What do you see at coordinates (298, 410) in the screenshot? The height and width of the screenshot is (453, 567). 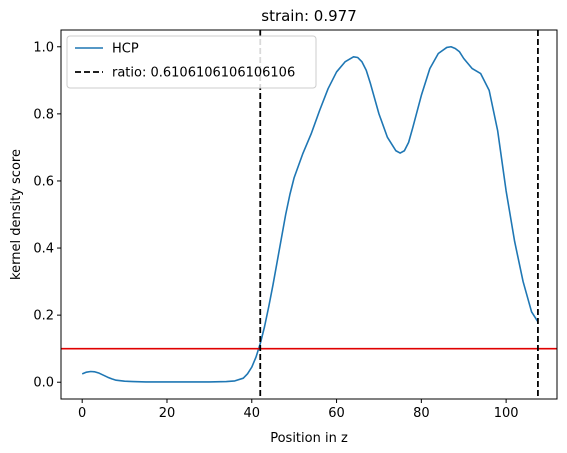 I see `x-axis-ticks: 0 20 40 60 80 100` at bounding box center [298, 410].